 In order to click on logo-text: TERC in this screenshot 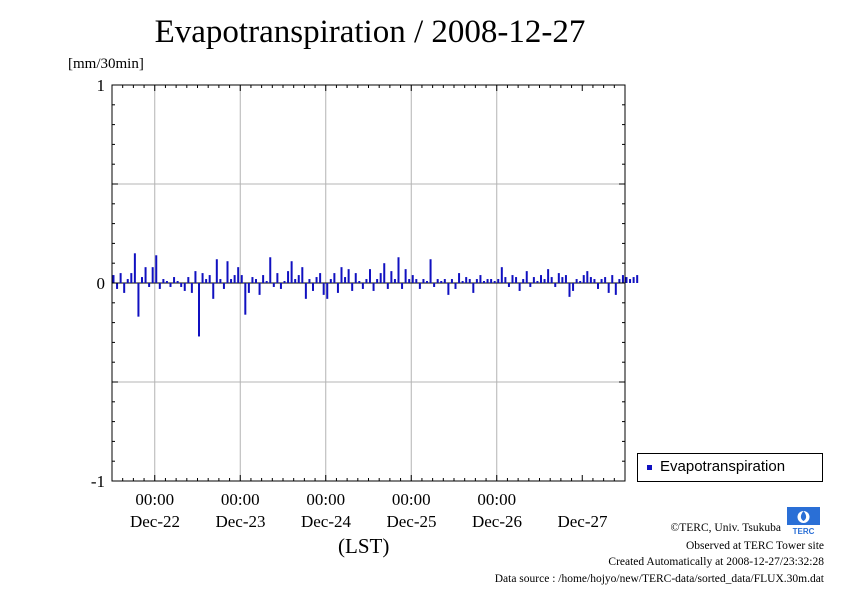, I will do `click(804, 531)`.